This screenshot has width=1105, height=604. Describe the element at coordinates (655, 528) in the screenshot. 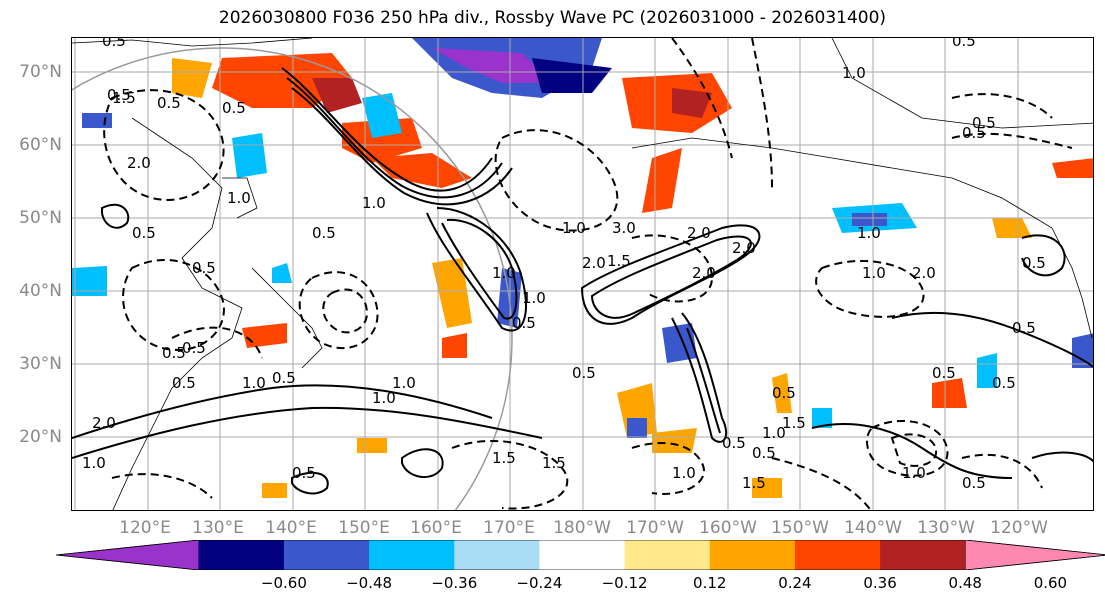

I see `lon-label-170w: 170°W` at that location.